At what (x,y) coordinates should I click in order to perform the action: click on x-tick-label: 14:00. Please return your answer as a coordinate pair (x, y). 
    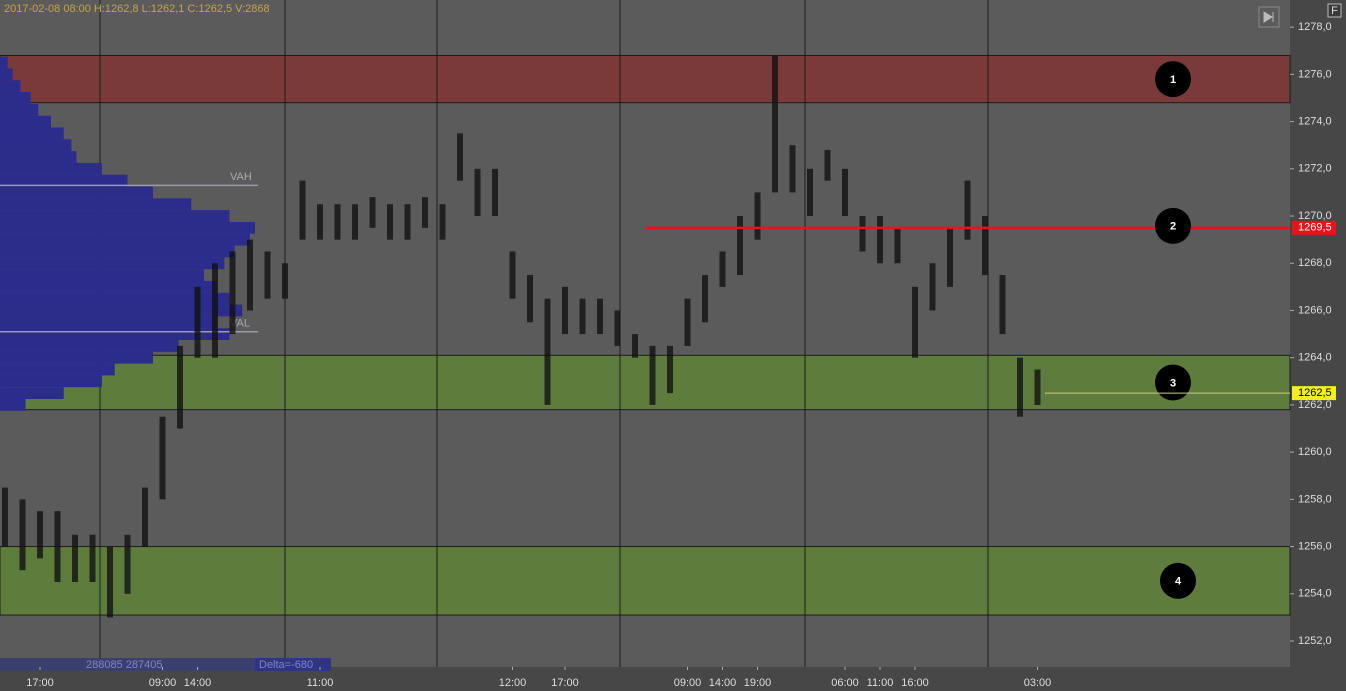
    Looking at the image, I should click on (198, 683).